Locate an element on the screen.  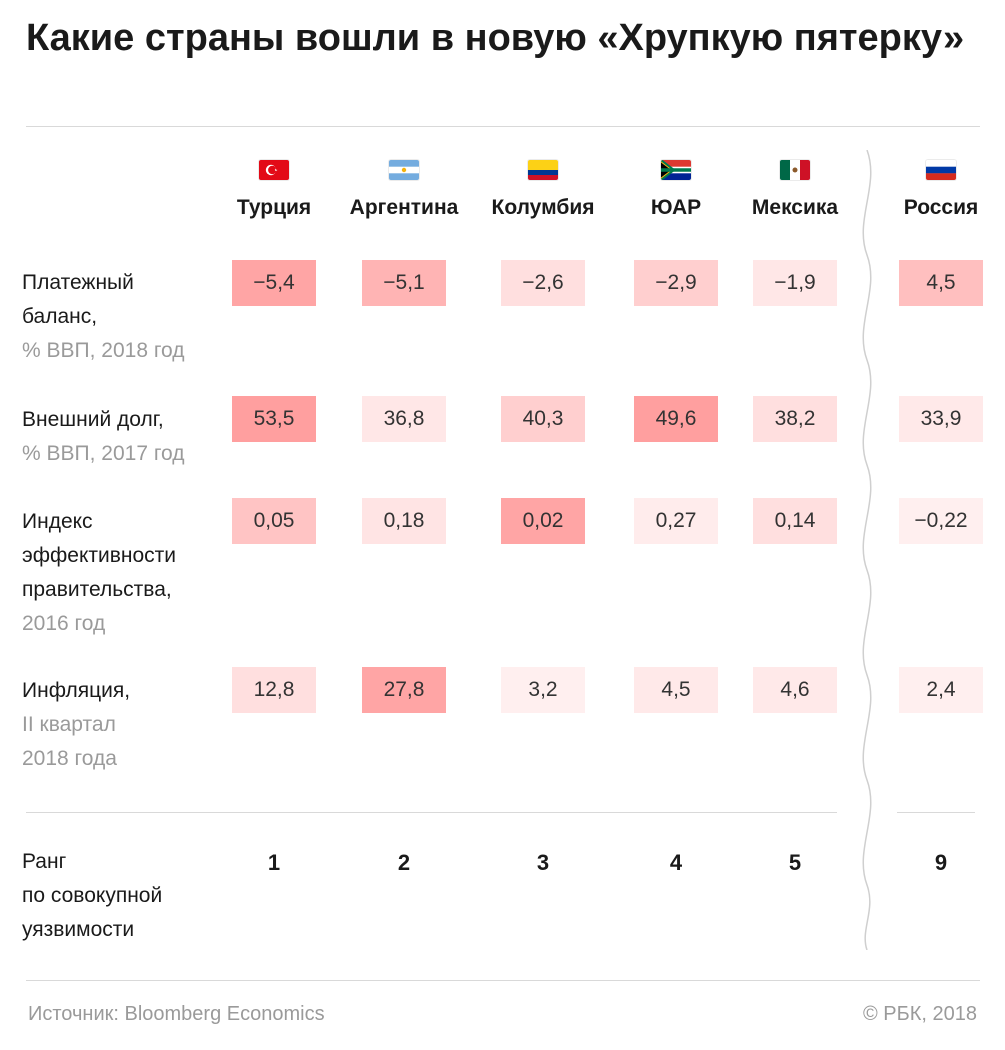
top-divider is located at coordinates (503, 126).